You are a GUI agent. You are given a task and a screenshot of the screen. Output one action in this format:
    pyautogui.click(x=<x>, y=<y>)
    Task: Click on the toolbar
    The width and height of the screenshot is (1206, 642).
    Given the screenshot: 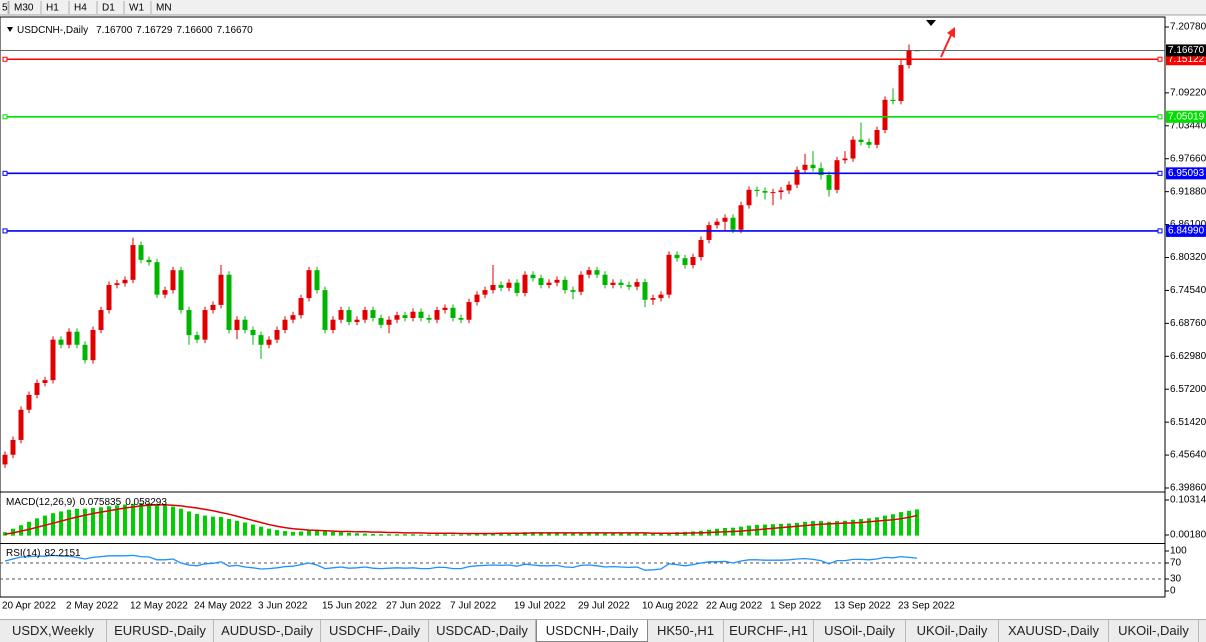 What is the action you would take?
    pyautogui.click(x=603, y=7)
    